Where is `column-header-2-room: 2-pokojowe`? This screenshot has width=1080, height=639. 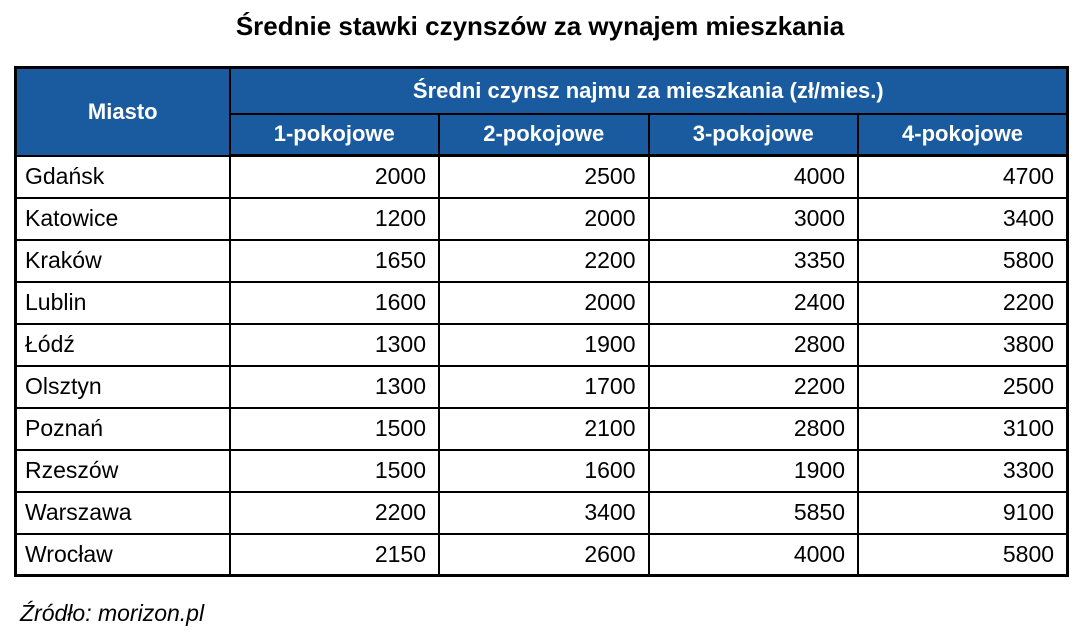
column-header-2-room: 2-pokojowe is located at coordinates (544, 134).